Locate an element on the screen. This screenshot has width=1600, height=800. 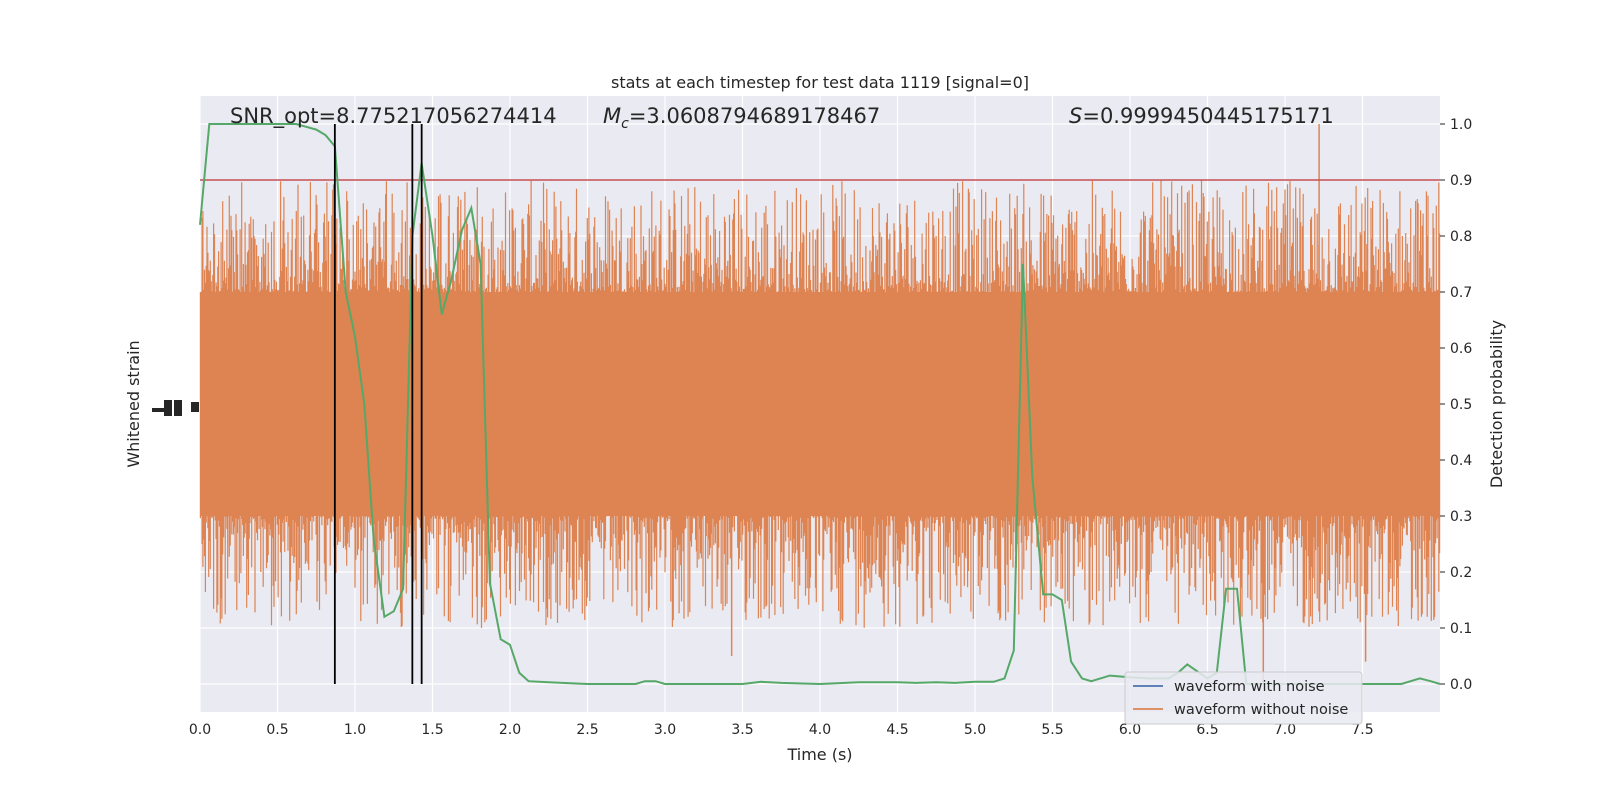
y-tick-label: 0.3 is located at coordinates (1461, 517).